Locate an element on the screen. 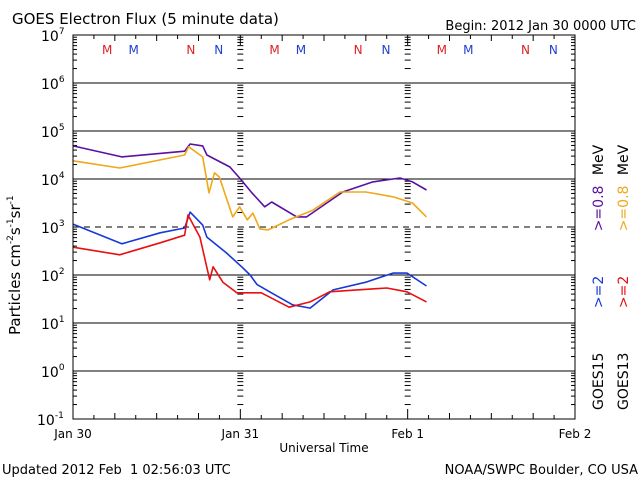 The image size is (640, 484). y-label-exp2: -1 is located at coordinates (11, 222).